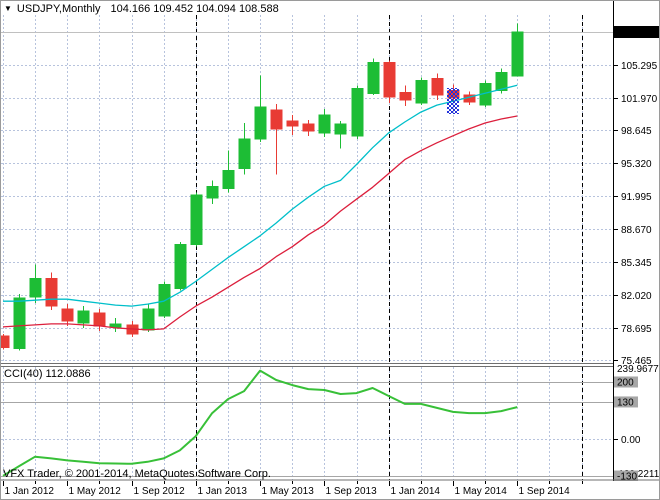 This screenshot has width=660, height=500. I want to click on current-price-badge, so click(636, 32).